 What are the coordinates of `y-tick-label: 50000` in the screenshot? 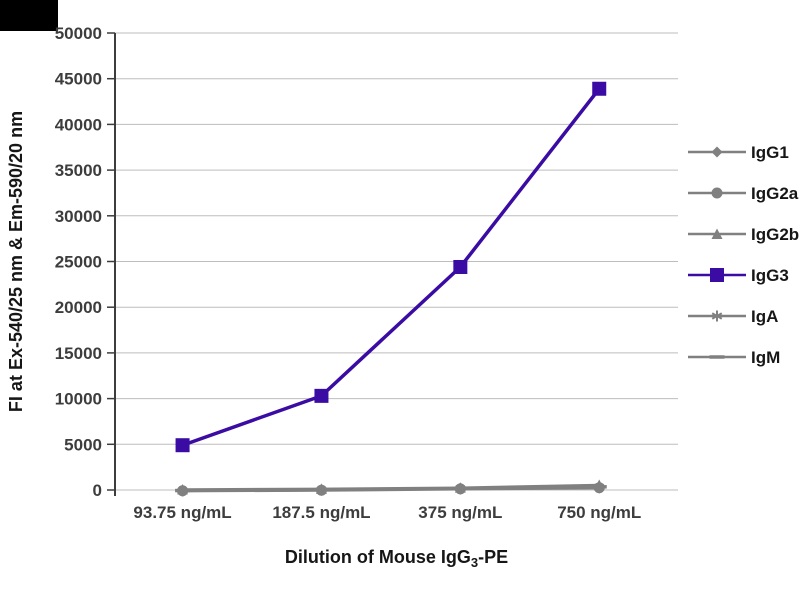 It's located at (78, 33).